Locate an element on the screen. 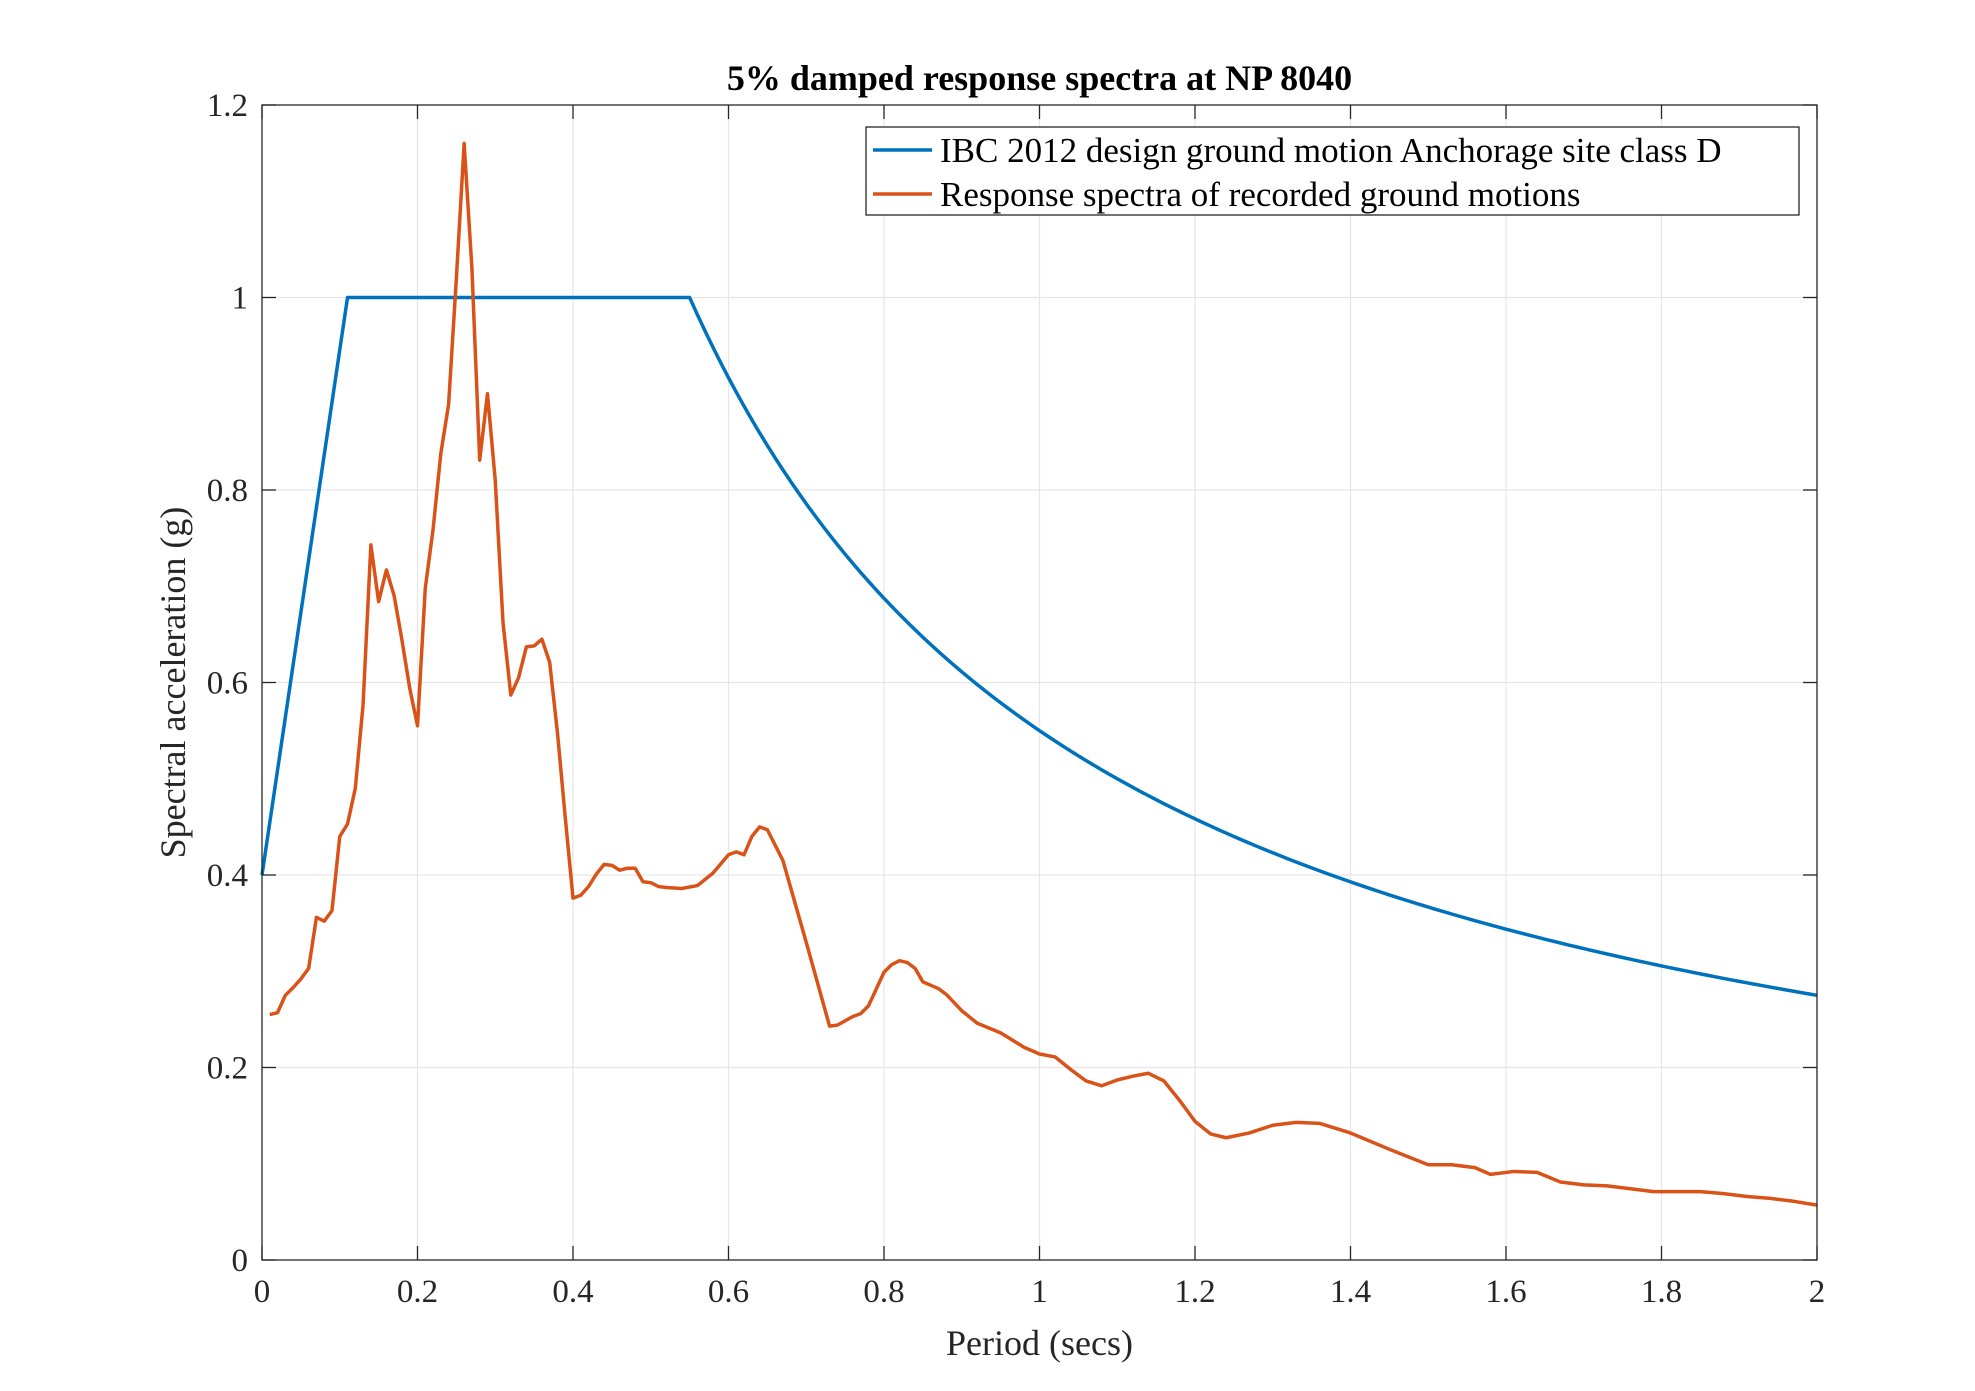 The height and width of the screenshot is (1391, 1975). x-tick-label: 2 is located at coordinates (1817, 1292).